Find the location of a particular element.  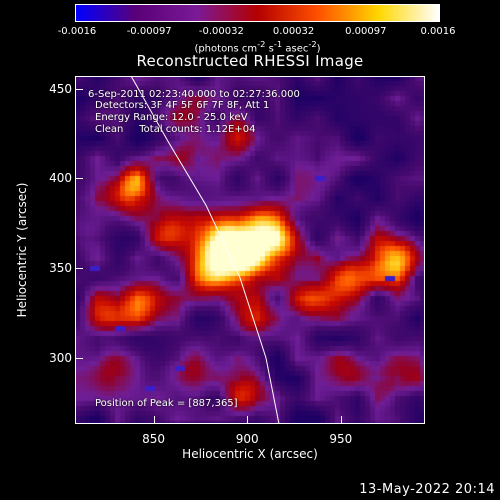

y-tick-label: 350 is located at coordinates (60, 267).